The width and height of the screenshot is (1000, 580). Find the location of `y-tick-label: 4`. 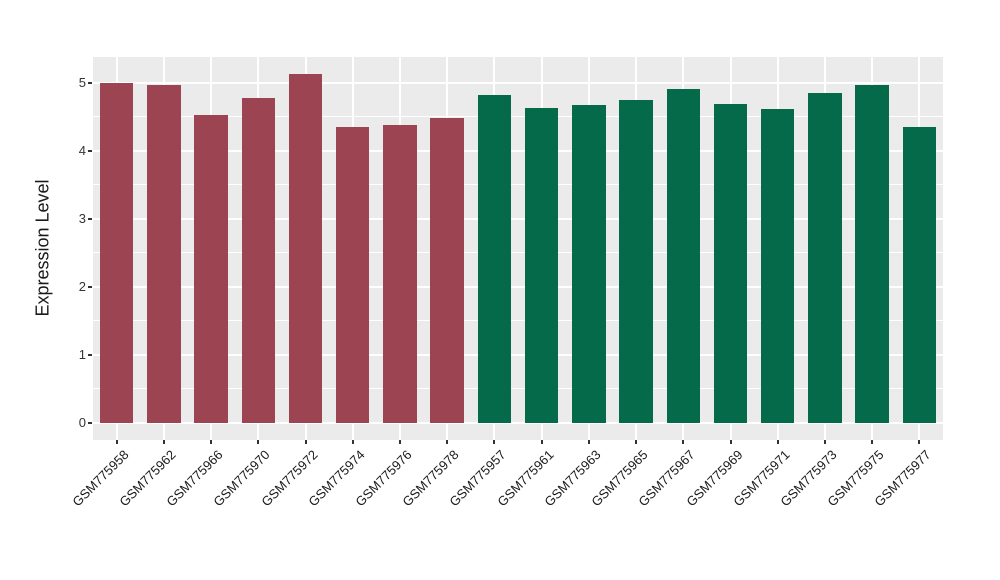

y-tick-label: 4 is located at coordinates (82, 150).